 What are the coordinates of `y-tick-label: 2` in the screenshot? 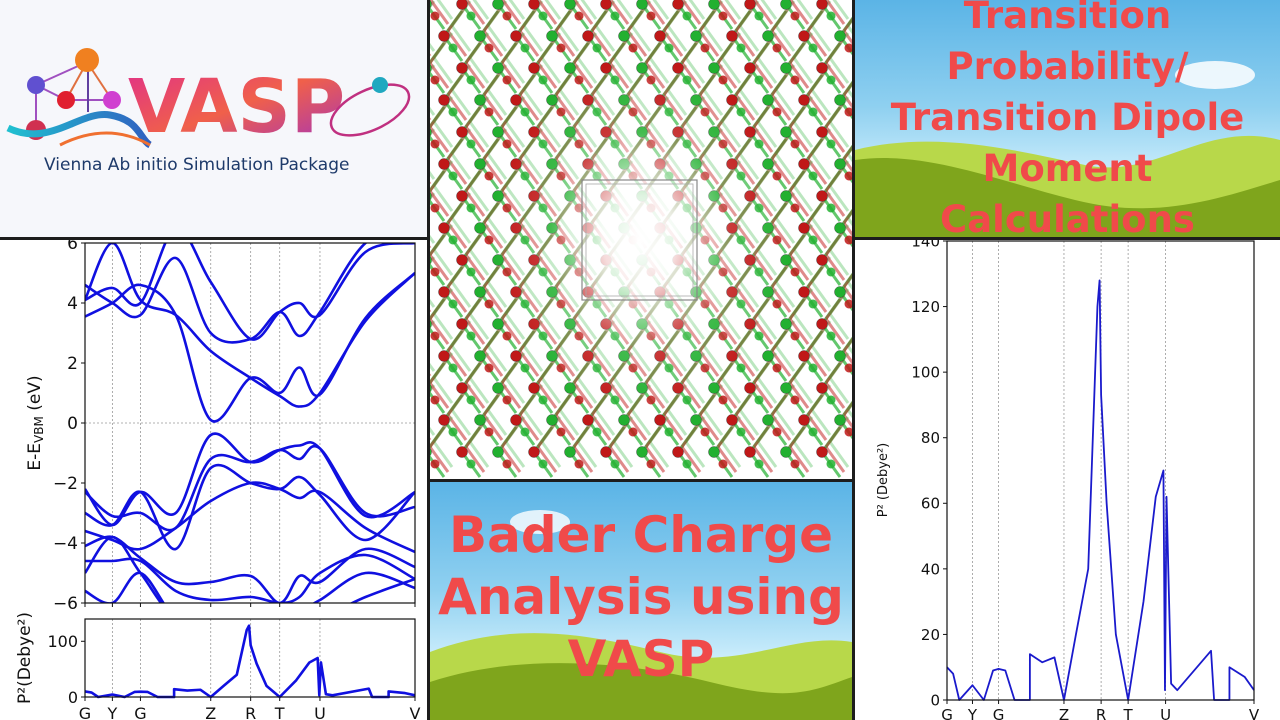 It's located at (72, 364).